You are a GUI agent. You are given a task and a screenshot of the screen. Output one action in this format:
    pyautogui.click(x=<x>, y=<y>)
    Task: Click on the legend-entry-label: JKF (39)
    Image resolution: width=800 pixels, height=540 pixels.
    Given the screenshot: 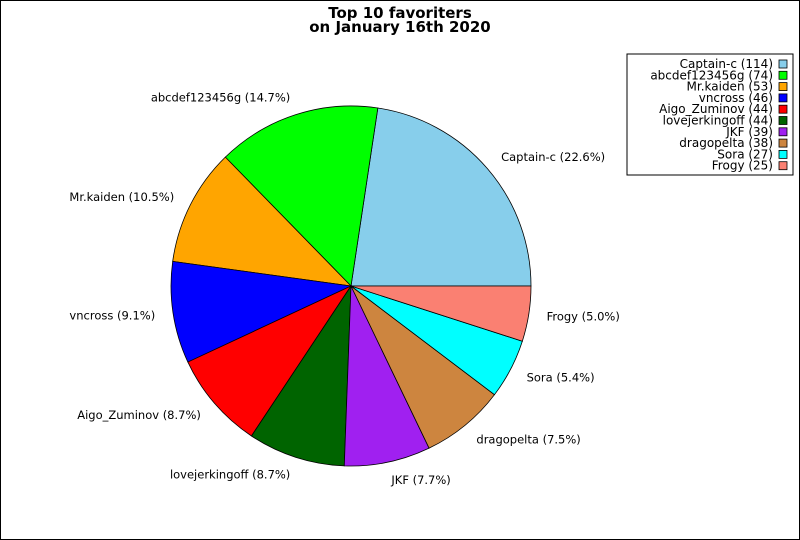 What is the action you would take?
    pyautogui.click(x=749, y=132)
    